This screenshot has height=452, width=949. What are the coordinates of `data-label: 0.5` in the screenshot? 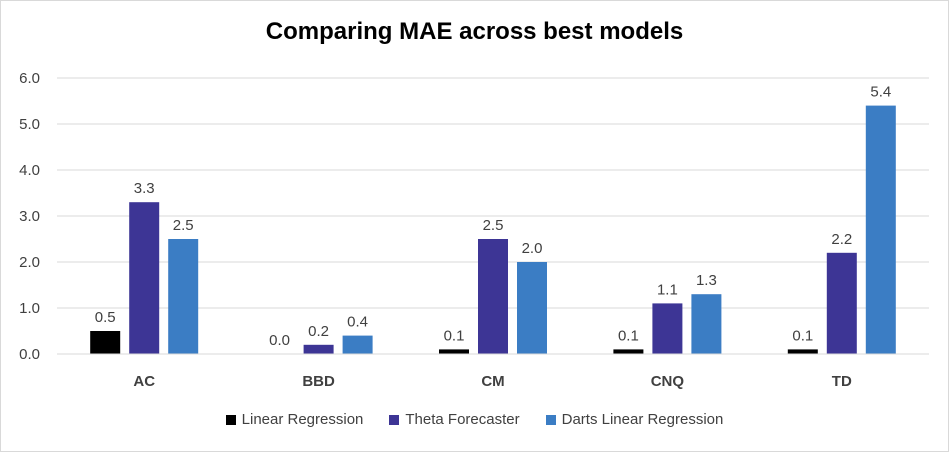 It's located at (105, 317).